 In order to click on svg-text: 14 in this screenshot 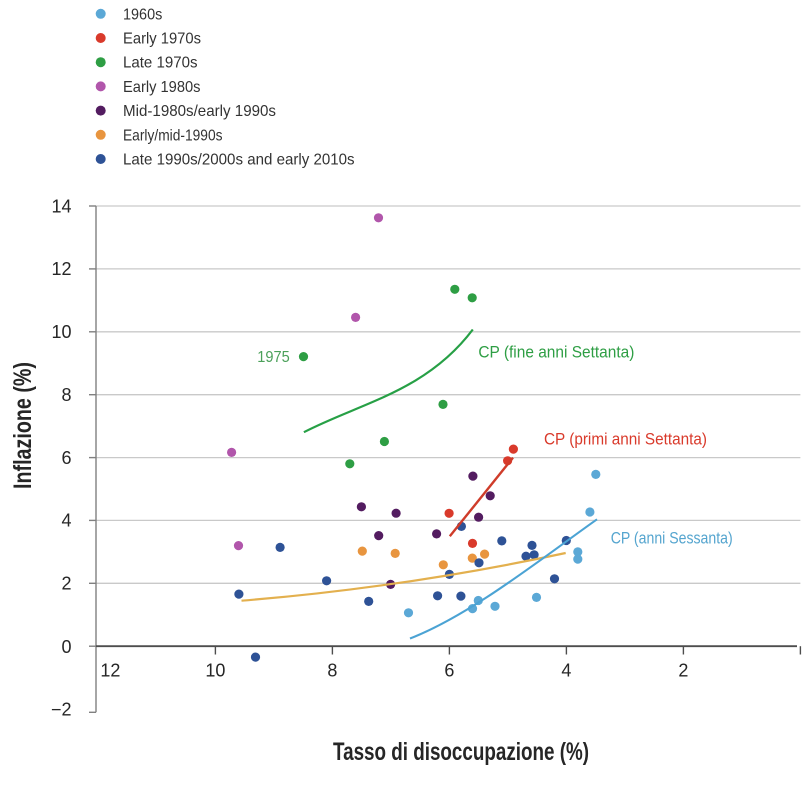, I will do `click(61, 206)`.